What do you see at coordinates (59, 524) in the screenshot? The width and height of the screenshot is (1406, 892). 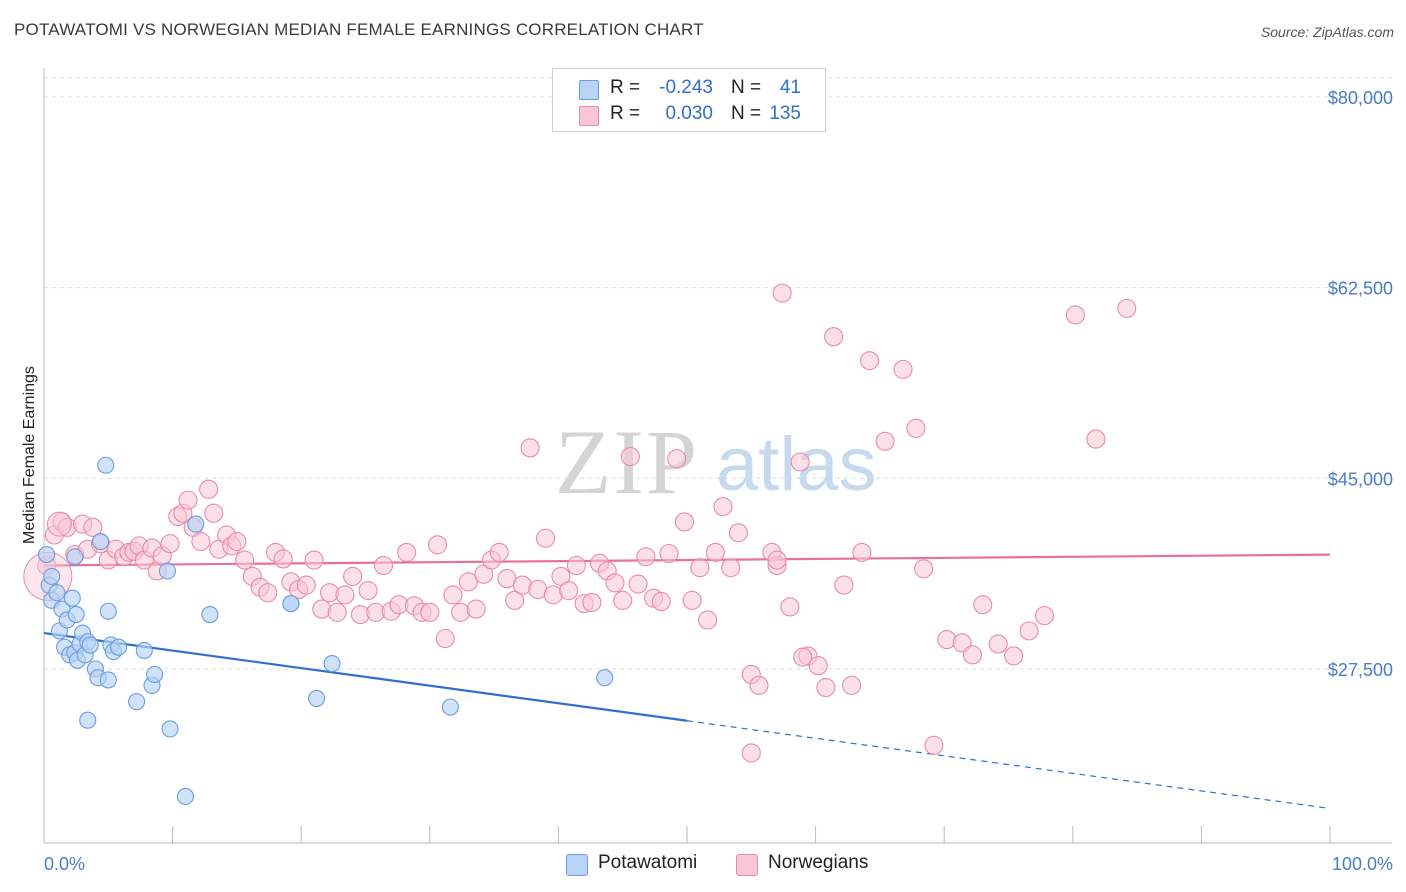 I see `norwegians-point-large` at bounding box center [59, 524].